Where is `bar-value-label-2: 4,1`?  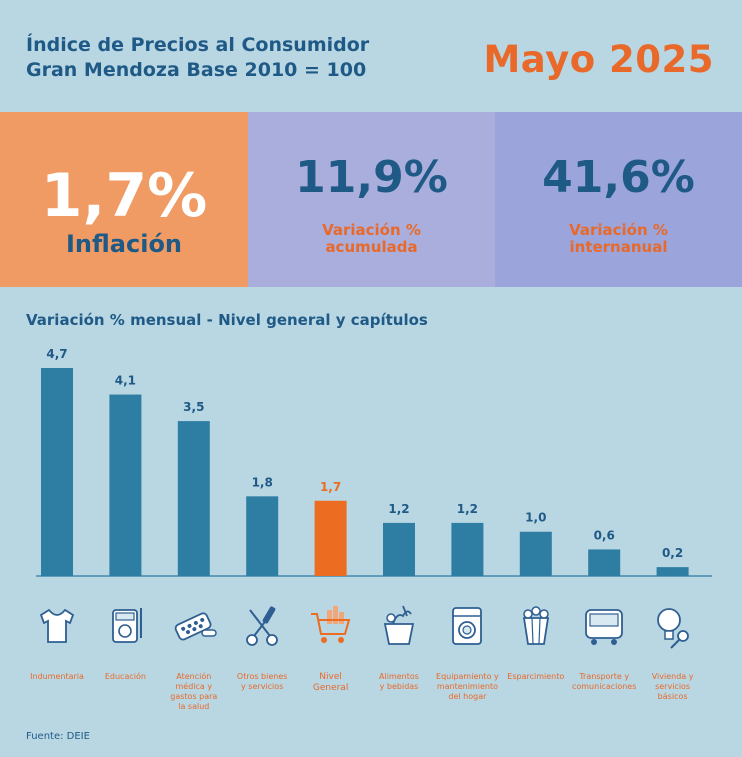 bar-value-label-2: 4,1 is located at coordinates (125, 381).